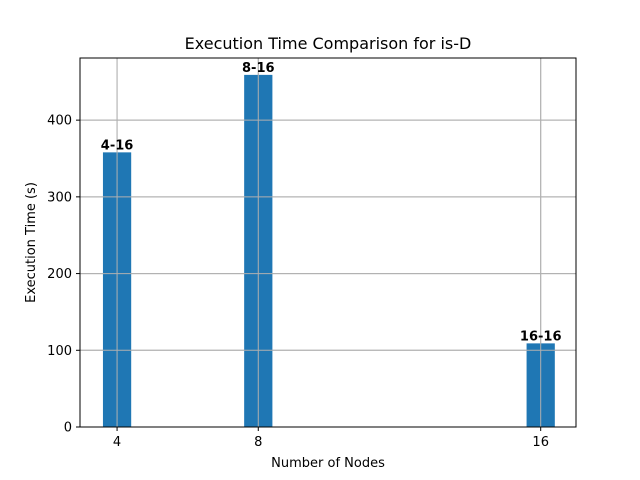 The width and height of the screenshot is (640, 480). I want to click on x-axis-title: Number of Nodes, so click(328, 463).